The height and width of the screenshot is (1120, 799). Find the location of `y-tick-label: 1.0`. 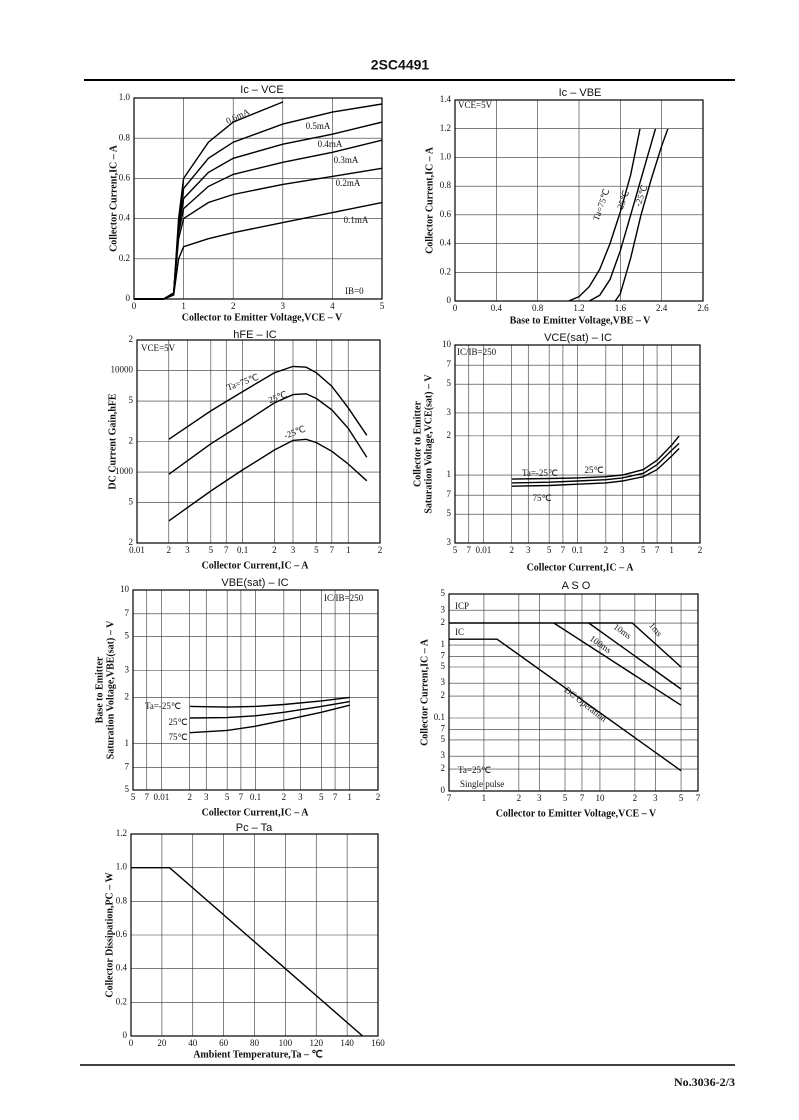

y-tick-label: 1.0 is located at coordinates (446, 156).